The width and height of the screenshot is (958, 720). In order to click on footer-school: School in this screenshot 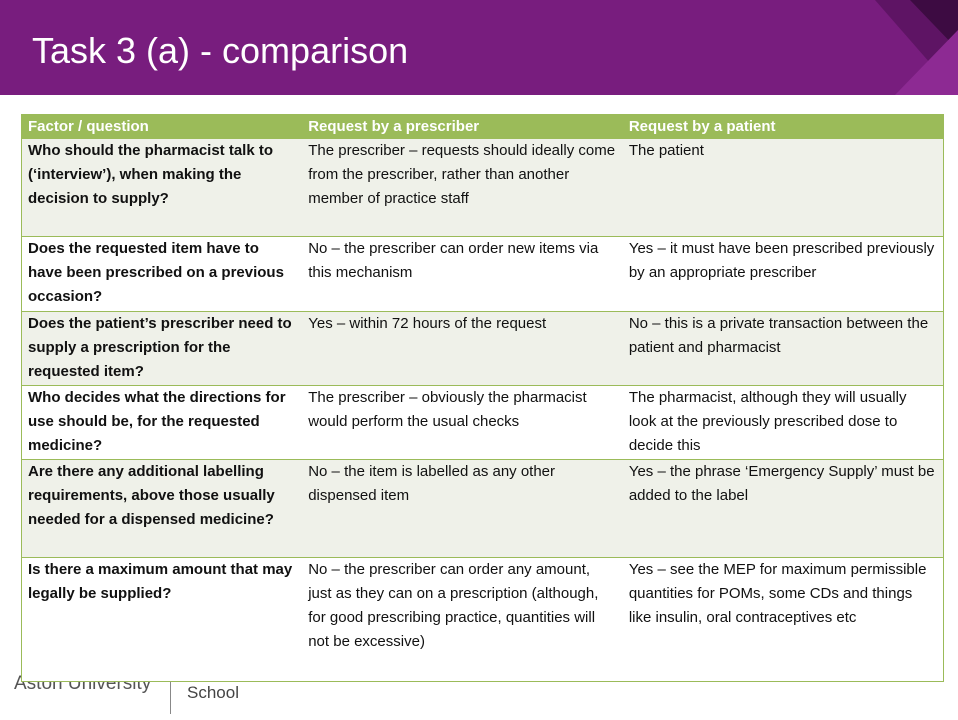, I will do `click(213, 692)`.